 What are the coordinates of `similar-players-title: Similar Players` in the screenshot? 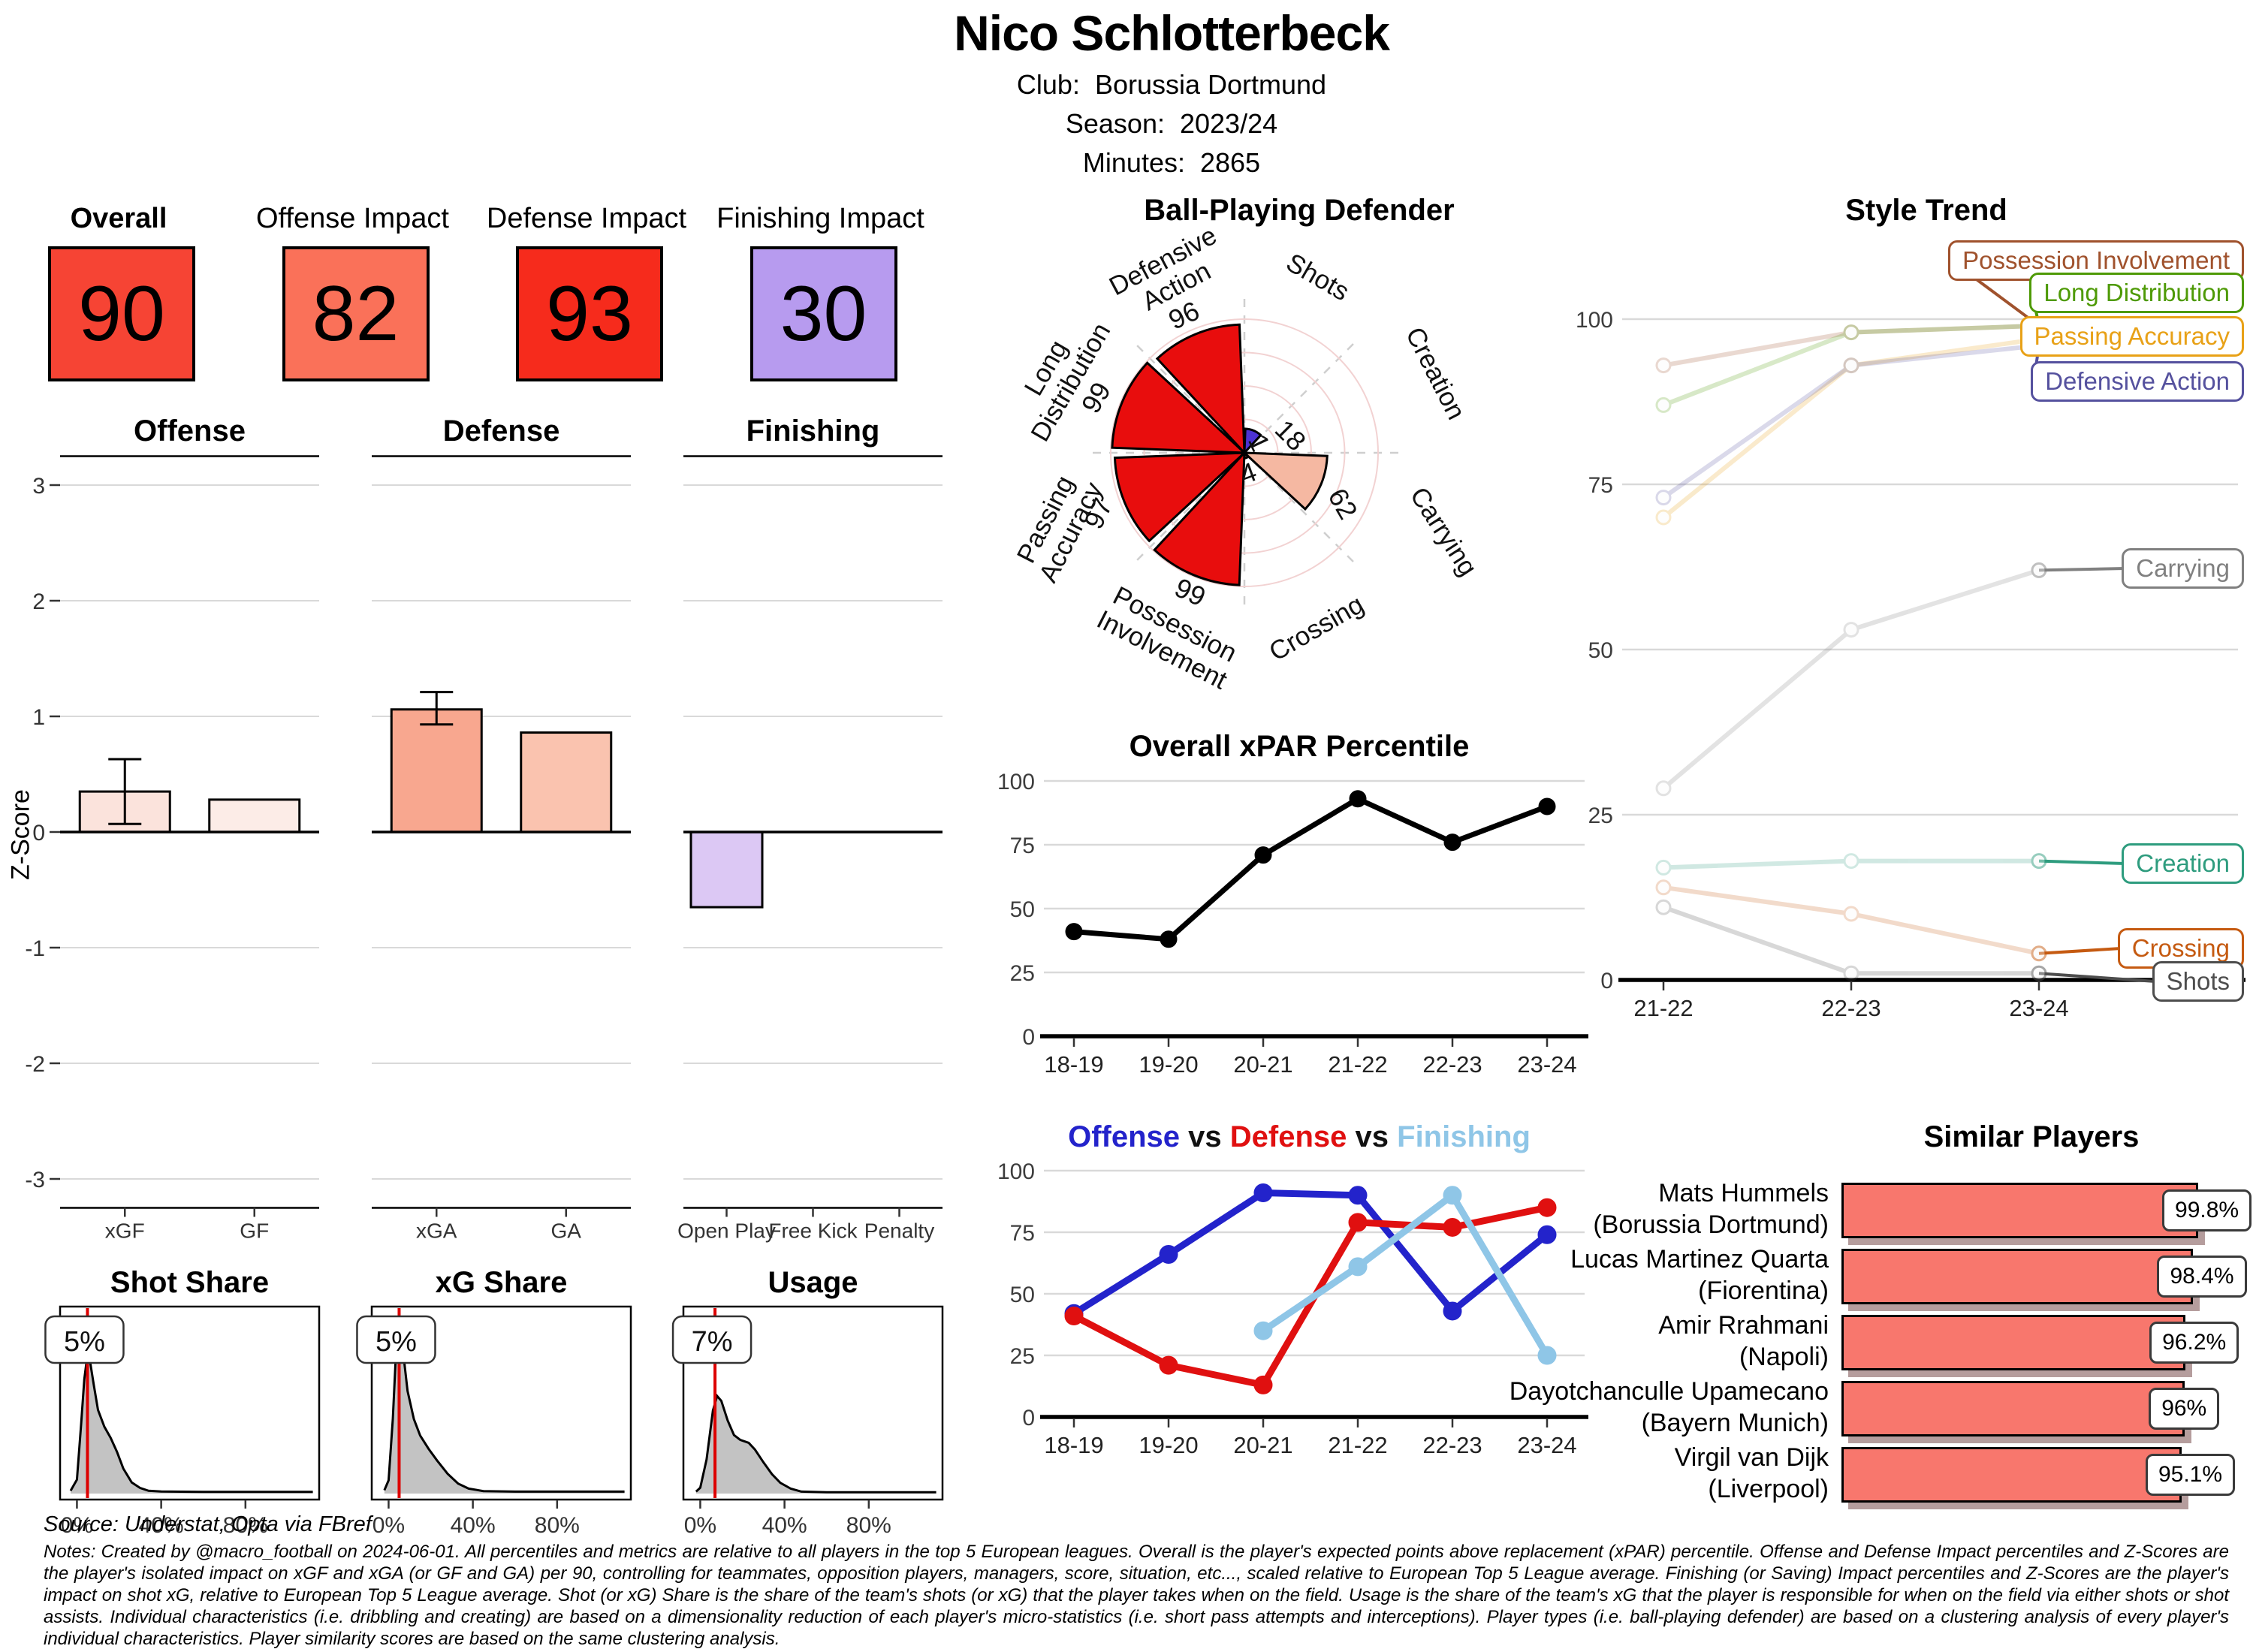 It's located at (2031, 1136).